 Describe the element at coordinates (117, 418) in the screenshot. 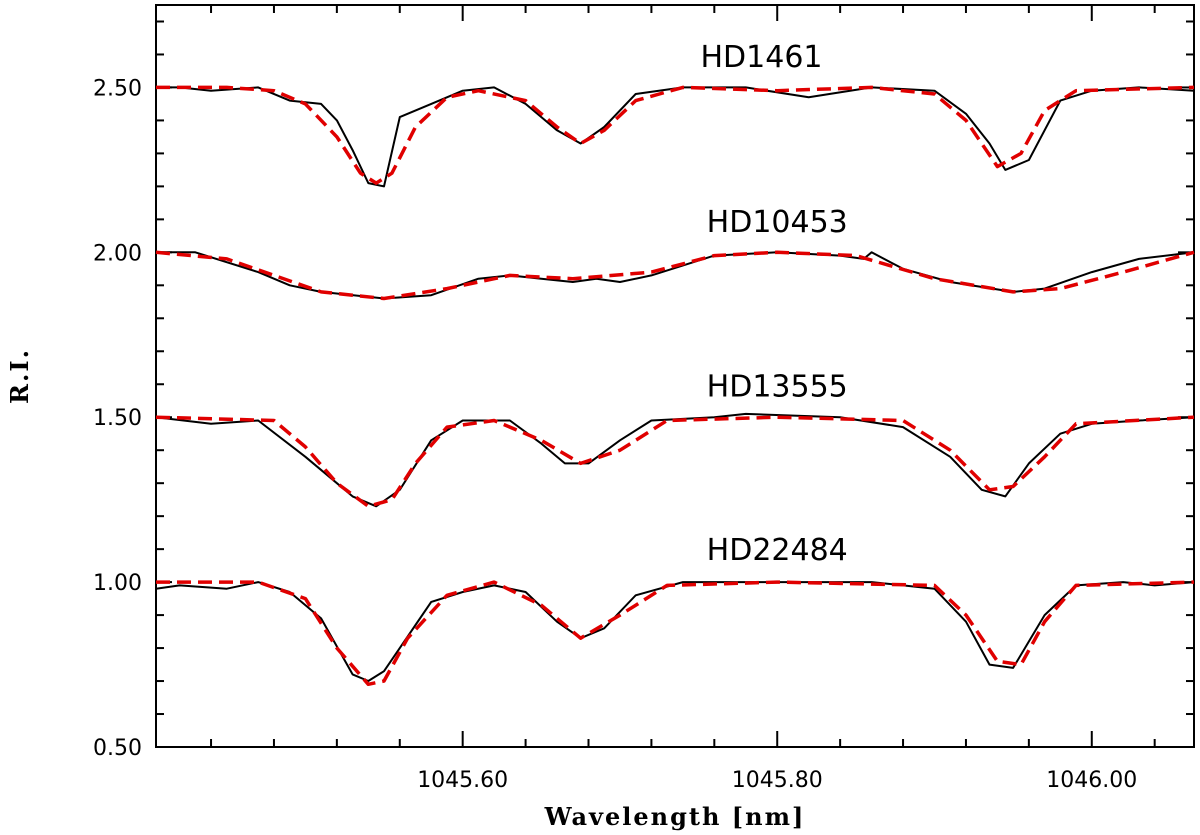

I see `y-tick-label: 1.50` at that location.